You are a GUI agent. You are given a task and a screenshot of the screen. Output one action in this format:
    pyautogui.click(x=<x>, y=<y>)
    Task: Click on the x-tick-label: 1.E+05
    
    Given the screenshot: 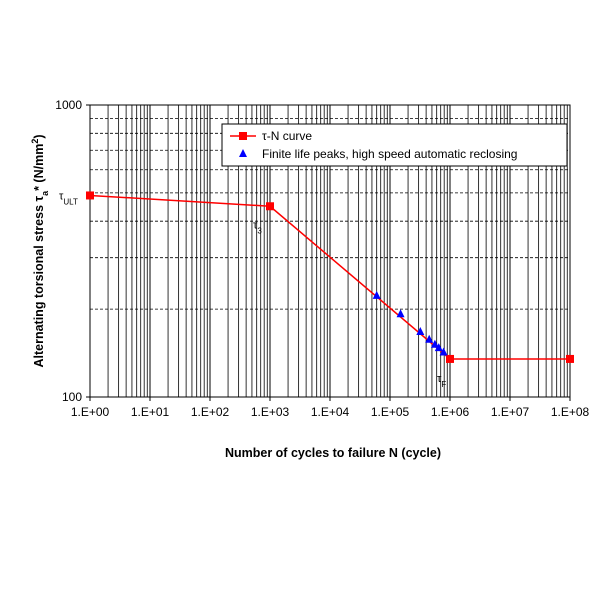 What is the action you would take?
    pyautogui.click(x=390, y=412)
    